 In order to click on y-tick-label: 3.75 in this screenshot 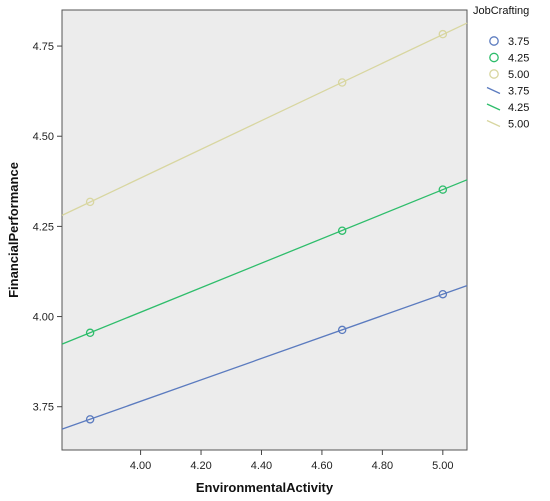, I will do `click(43, 408)`.